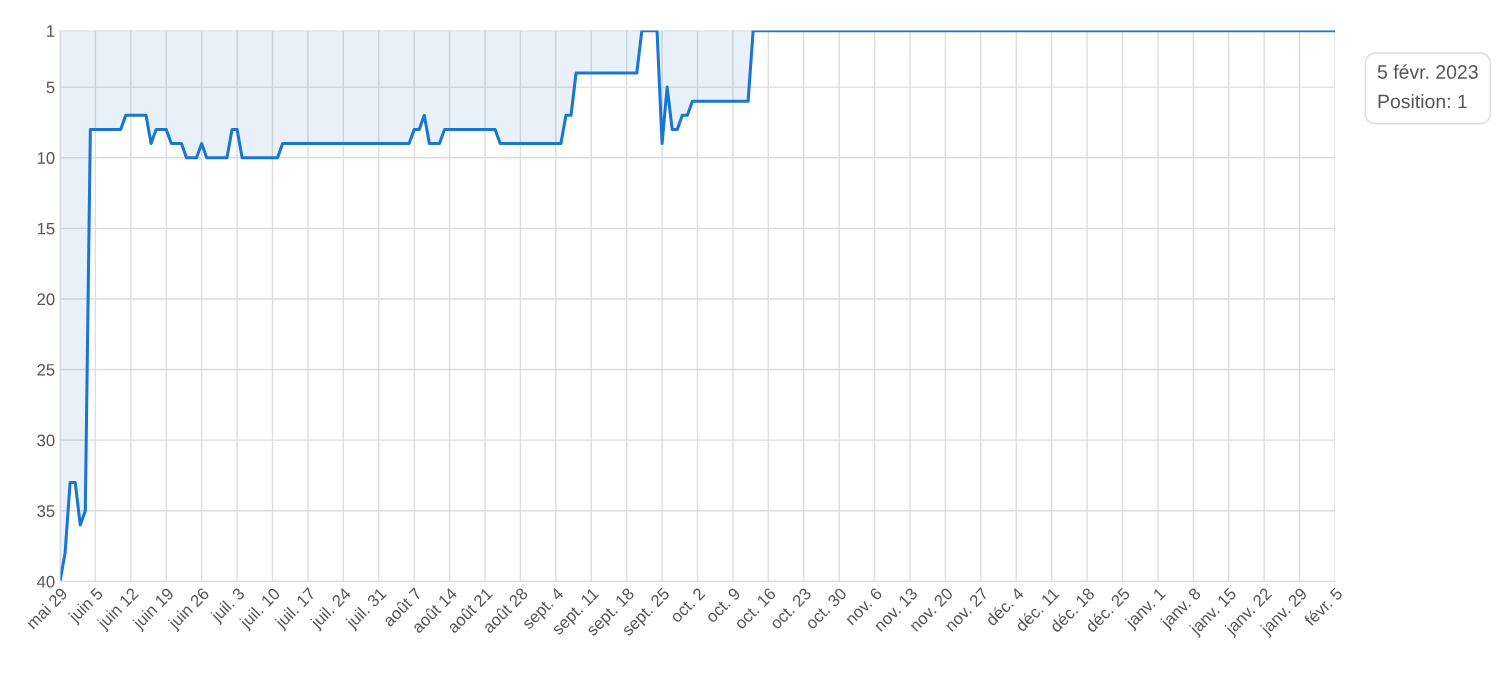  I want to click on y-tick-label: 15, so click(46, 228).